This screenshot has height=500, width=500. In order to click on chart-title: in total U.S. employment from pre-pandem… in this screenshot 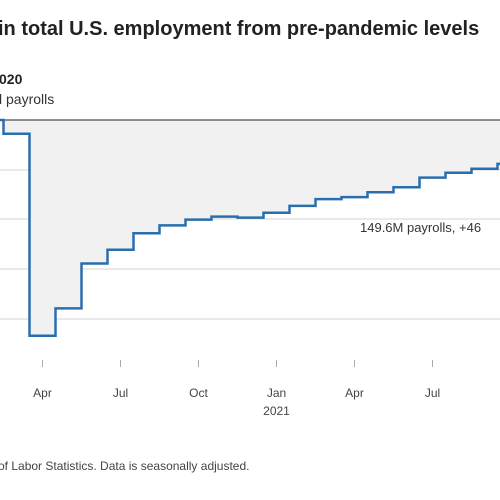, I will do `click(240, 29)`.